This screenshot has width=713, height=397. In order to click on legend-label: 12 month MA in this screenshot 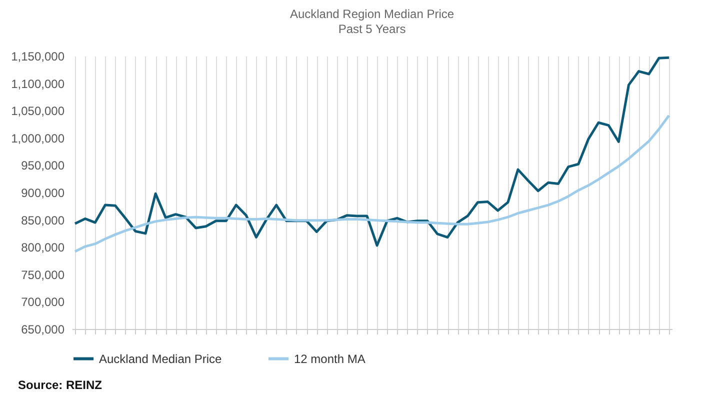, I will do `click(330, 359)`.